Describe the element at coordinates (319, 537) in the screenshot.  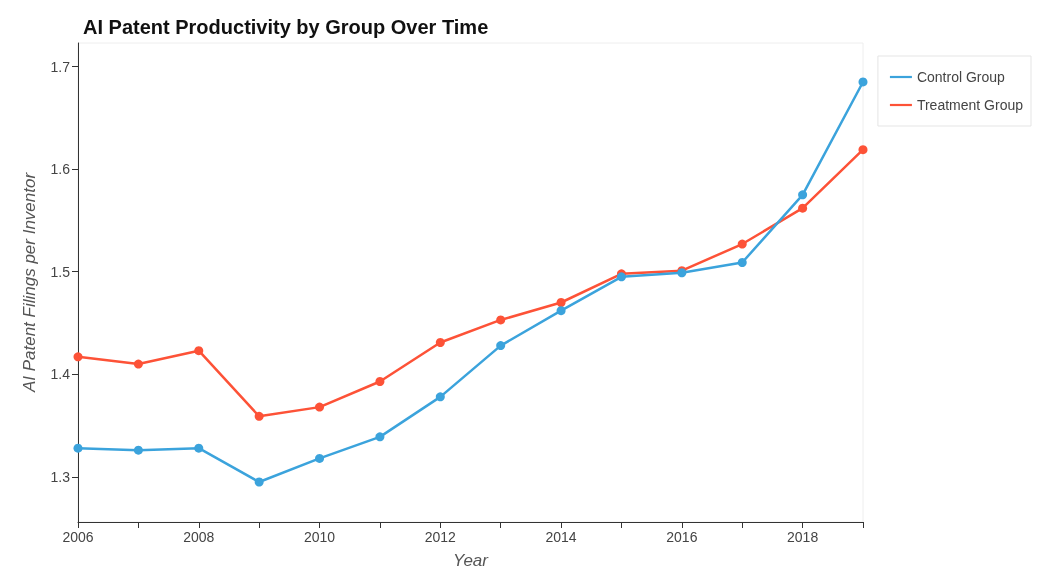
I see `x-tick-label: 2010` at that location.